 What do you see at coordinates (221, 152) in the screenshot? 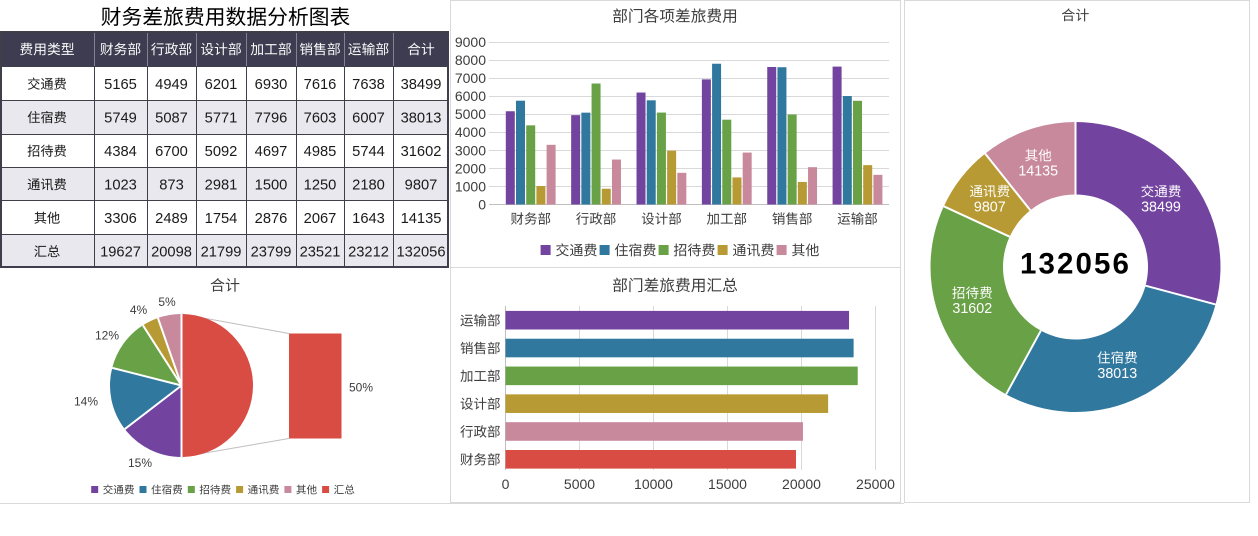
I see `svg-text: 5092` at bounding box center [221, 152].